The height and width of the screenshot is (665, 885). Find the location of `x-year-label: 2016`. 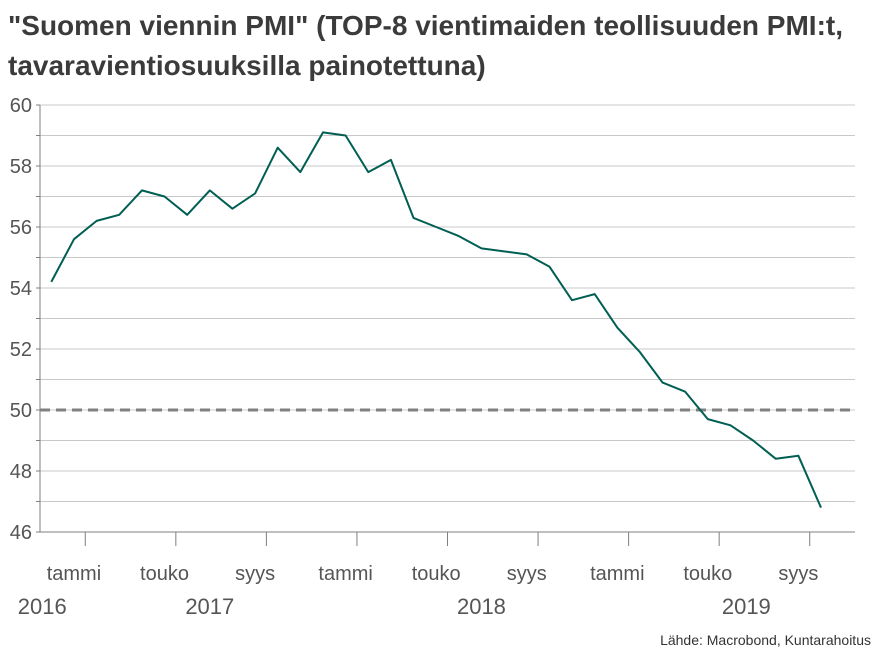

x-year-label: 2016 is located at coordinates (42, 606).